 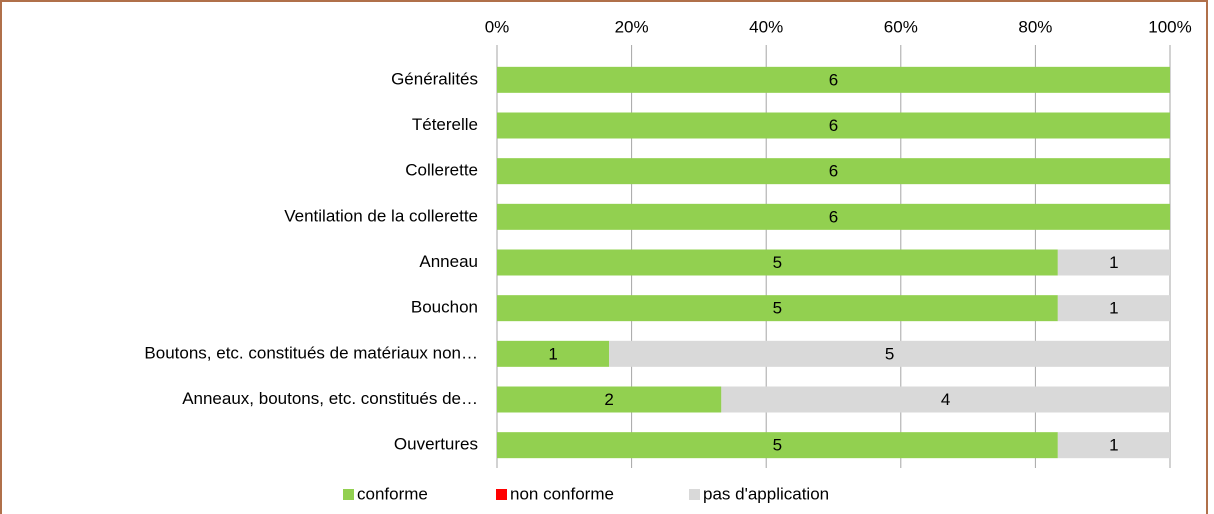 I want to click on y-tick-label: Ventilation de la collerette, so click(x=381, y=215).